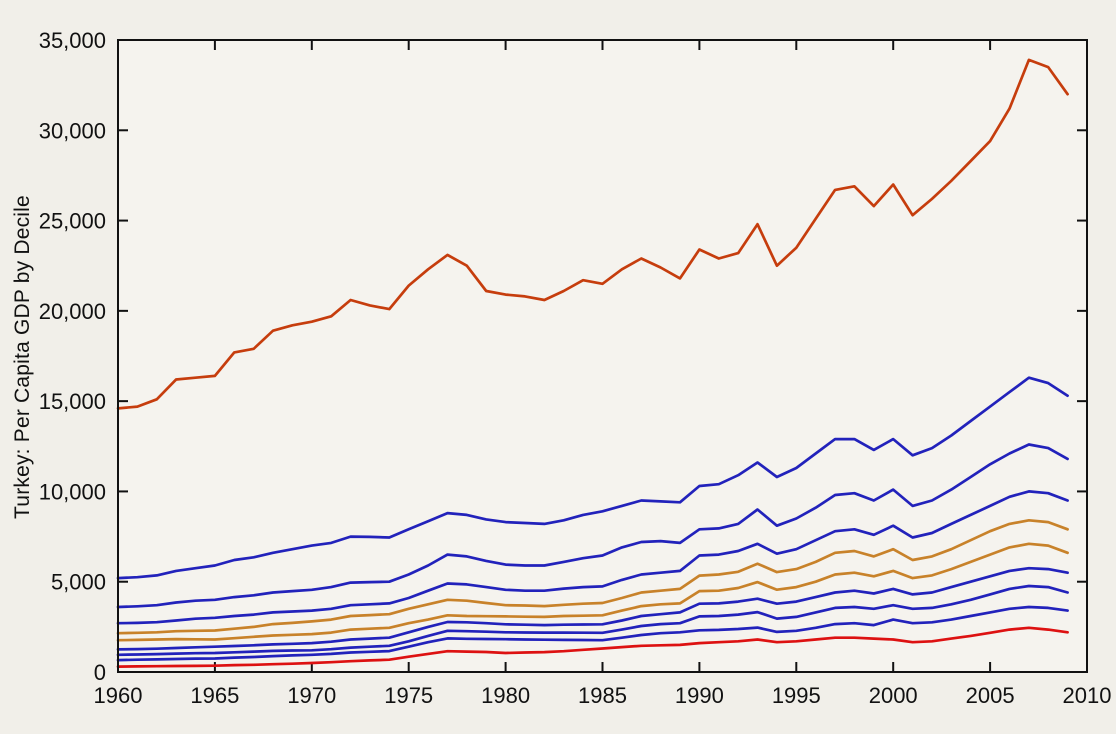  What do you see at coordinates (72, 130) in the screenshot?
I see `y-tick-label: 30,000` at bounding box center [72, 130].